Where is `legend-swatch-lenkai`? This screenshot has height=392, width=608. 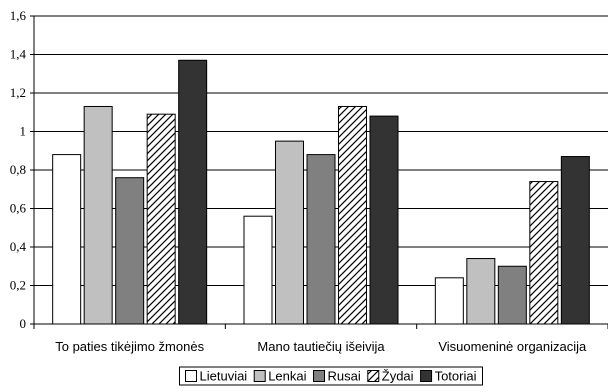 legend-swatch-lenkai is located at coordinates (259, 376).